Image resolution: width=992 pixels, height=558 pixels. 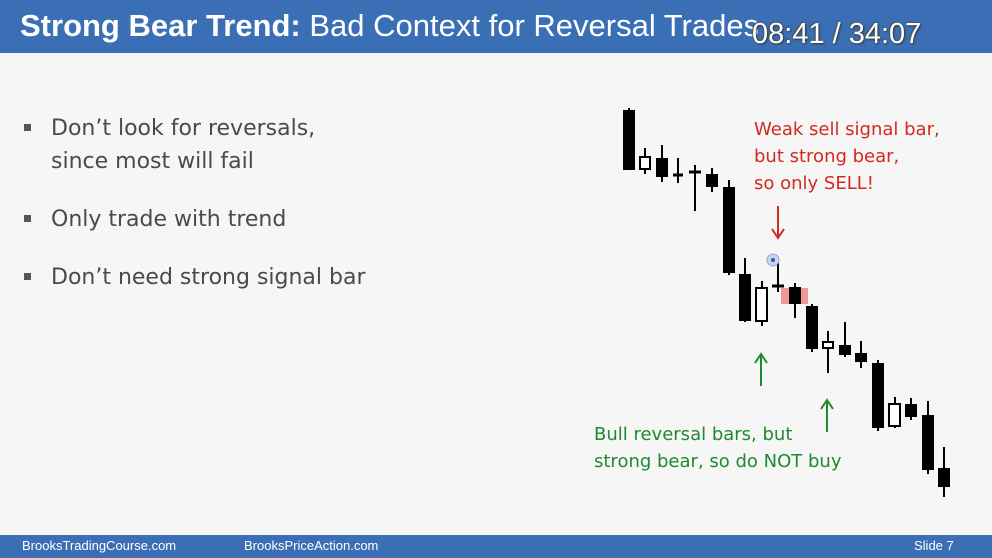 What do you see at coordinates (208, 277) in the screenshot?
I see `bullet-text: Don’t need strong signal bar` at bounding box center [208, 277].